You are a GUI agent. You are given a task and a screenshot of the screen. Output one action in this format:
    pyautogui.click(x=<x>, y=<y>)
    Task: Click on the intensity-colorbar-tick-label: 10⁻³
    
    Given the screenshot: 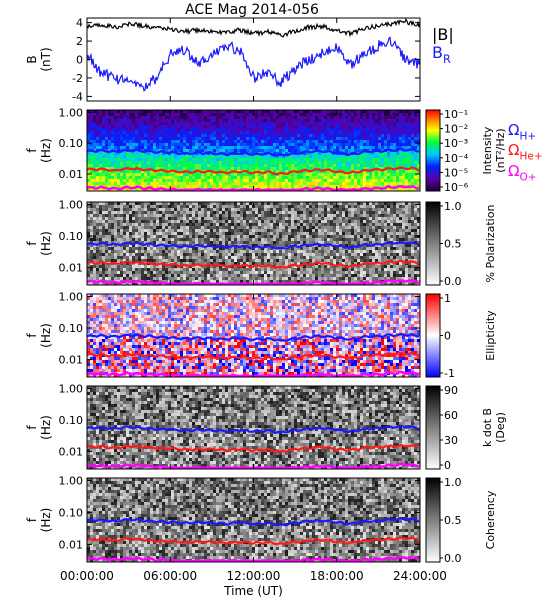 What is the action you would take?
    pyautogui.click(x=456, y=143)
    